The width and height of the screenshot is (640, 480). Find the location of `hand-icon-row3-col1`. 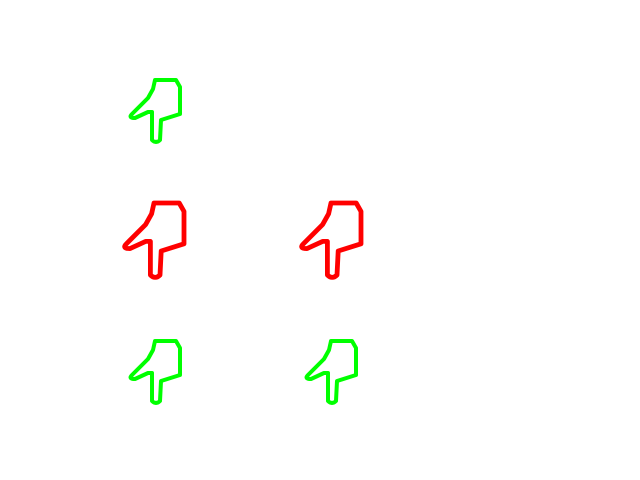

hand-icon-row3-col1 is located at coordinates (155, 372).